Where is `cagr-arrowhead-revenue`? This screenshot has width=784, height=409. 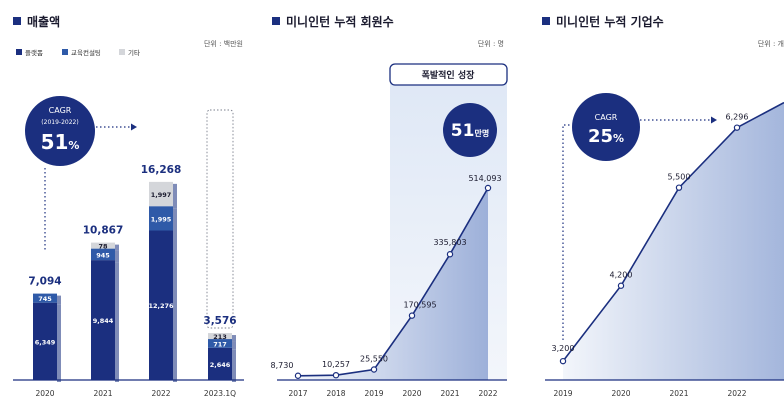
cagr-arrowhead-revenue is located at coordinates (134, 127).